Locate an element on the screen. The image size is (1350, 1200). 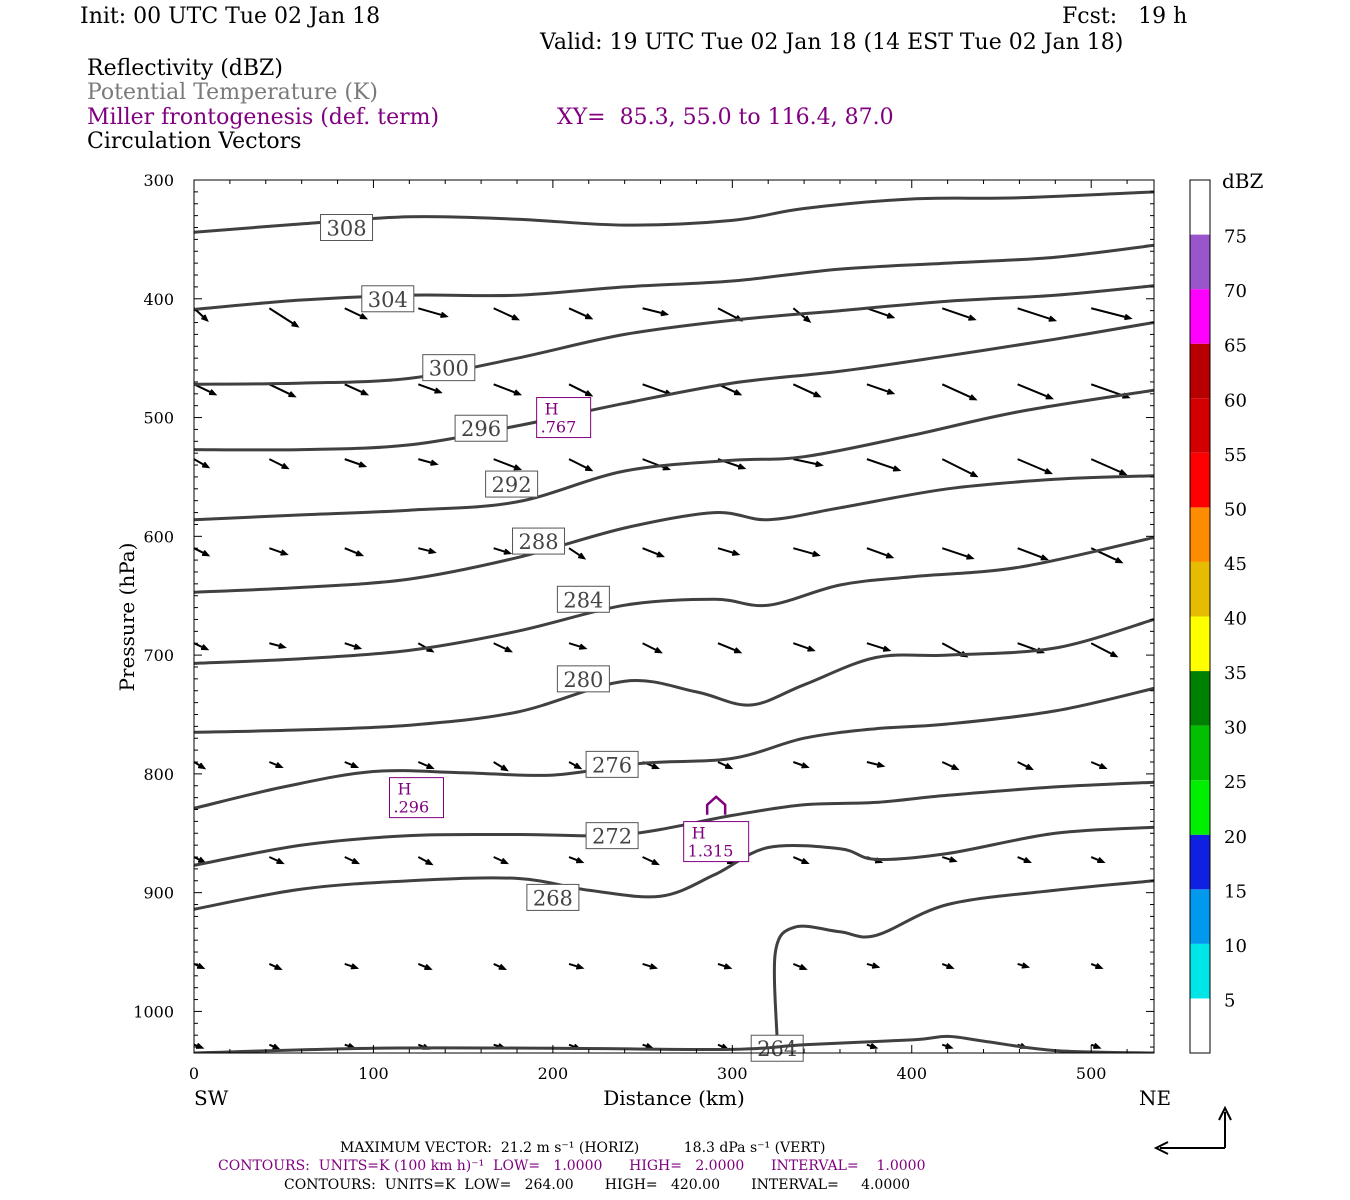
colorbar-frame is located at coordinates (1200, 616).